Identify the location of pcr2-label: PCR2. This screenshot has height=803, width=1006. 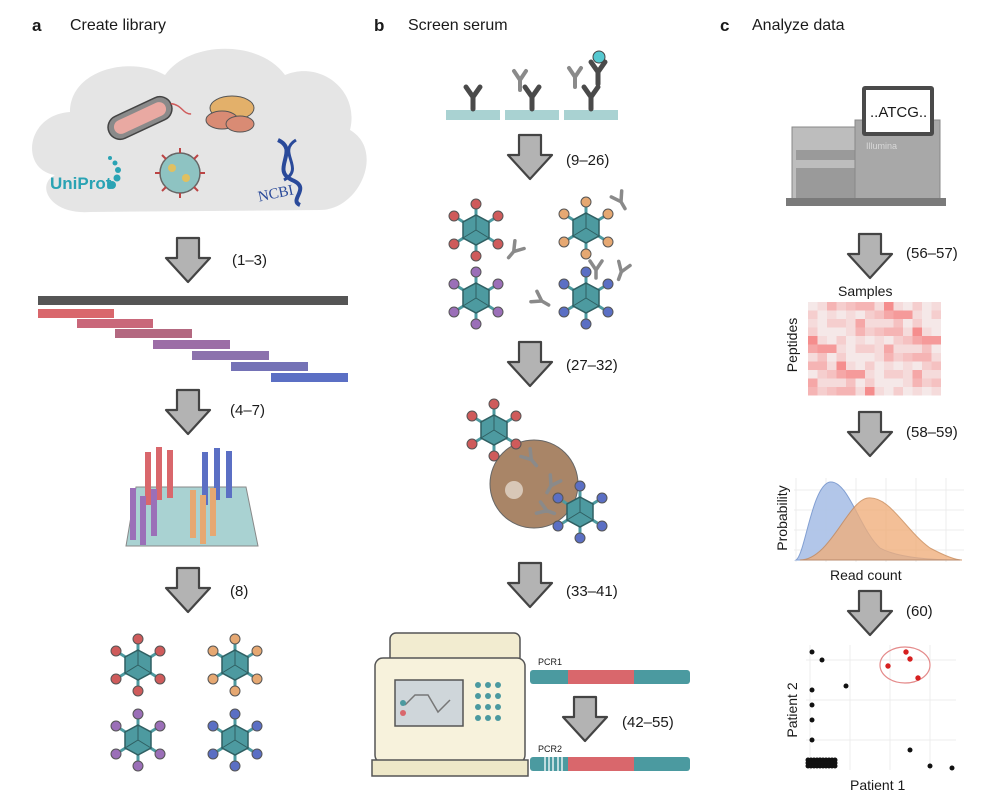
(550, 749).